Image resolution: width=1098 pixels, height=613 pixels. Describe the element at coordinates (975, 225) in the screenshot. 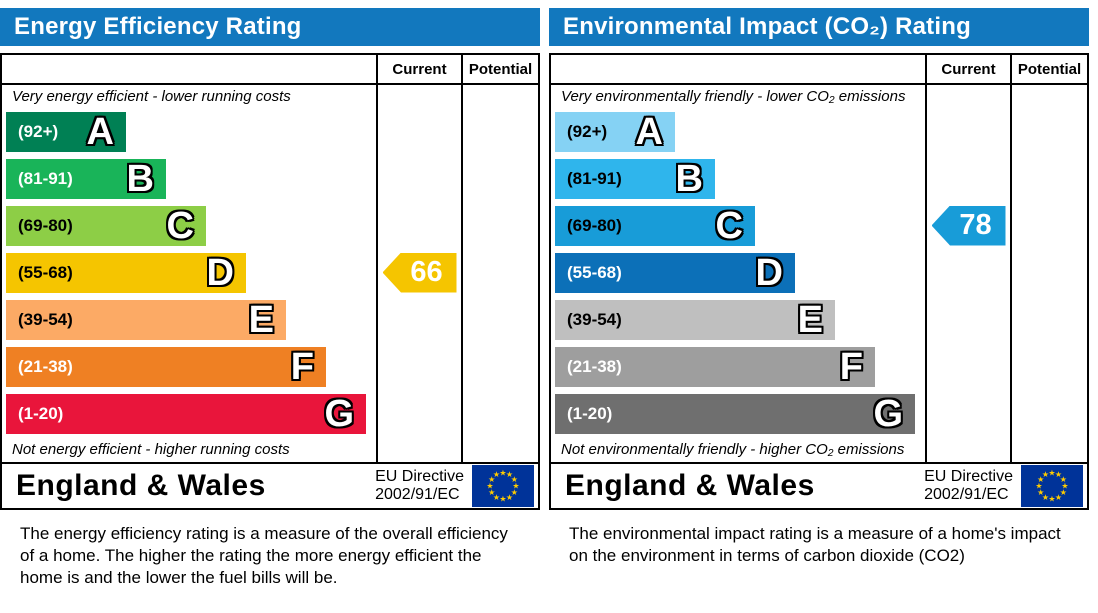

I see `current-rating-value: 78` at that location.